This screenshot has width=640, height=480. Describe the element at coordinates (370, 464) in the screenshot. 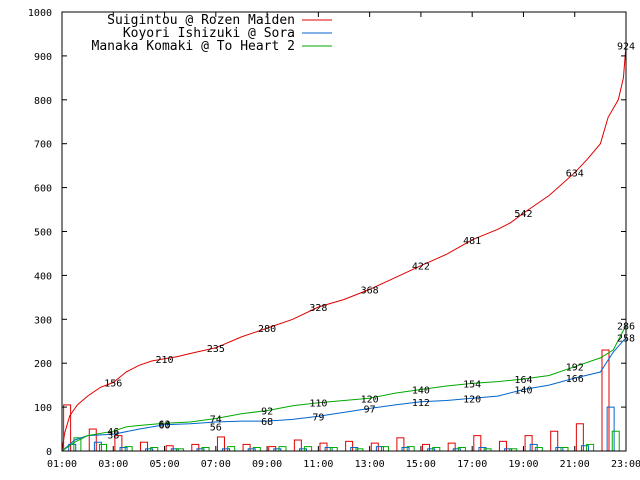

I see `x-tick-label-6: 13:00` at that location.